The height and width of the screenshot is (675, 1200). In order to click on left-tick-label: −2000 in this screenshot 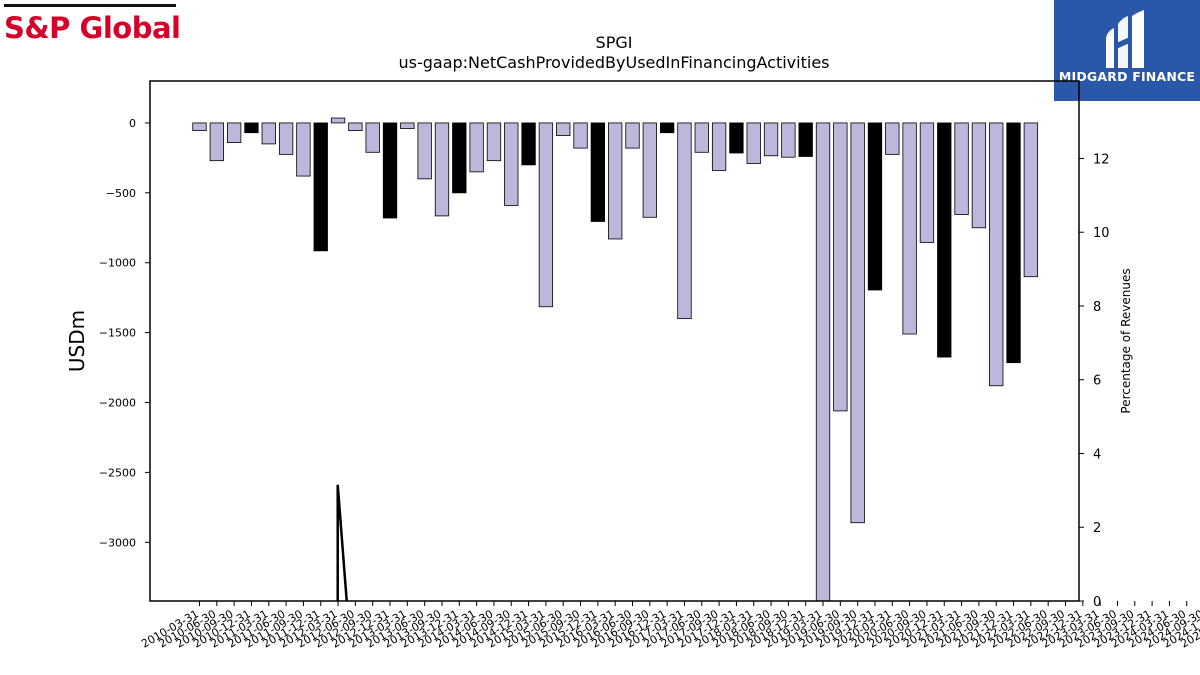, I will do `click(117, 403)`.